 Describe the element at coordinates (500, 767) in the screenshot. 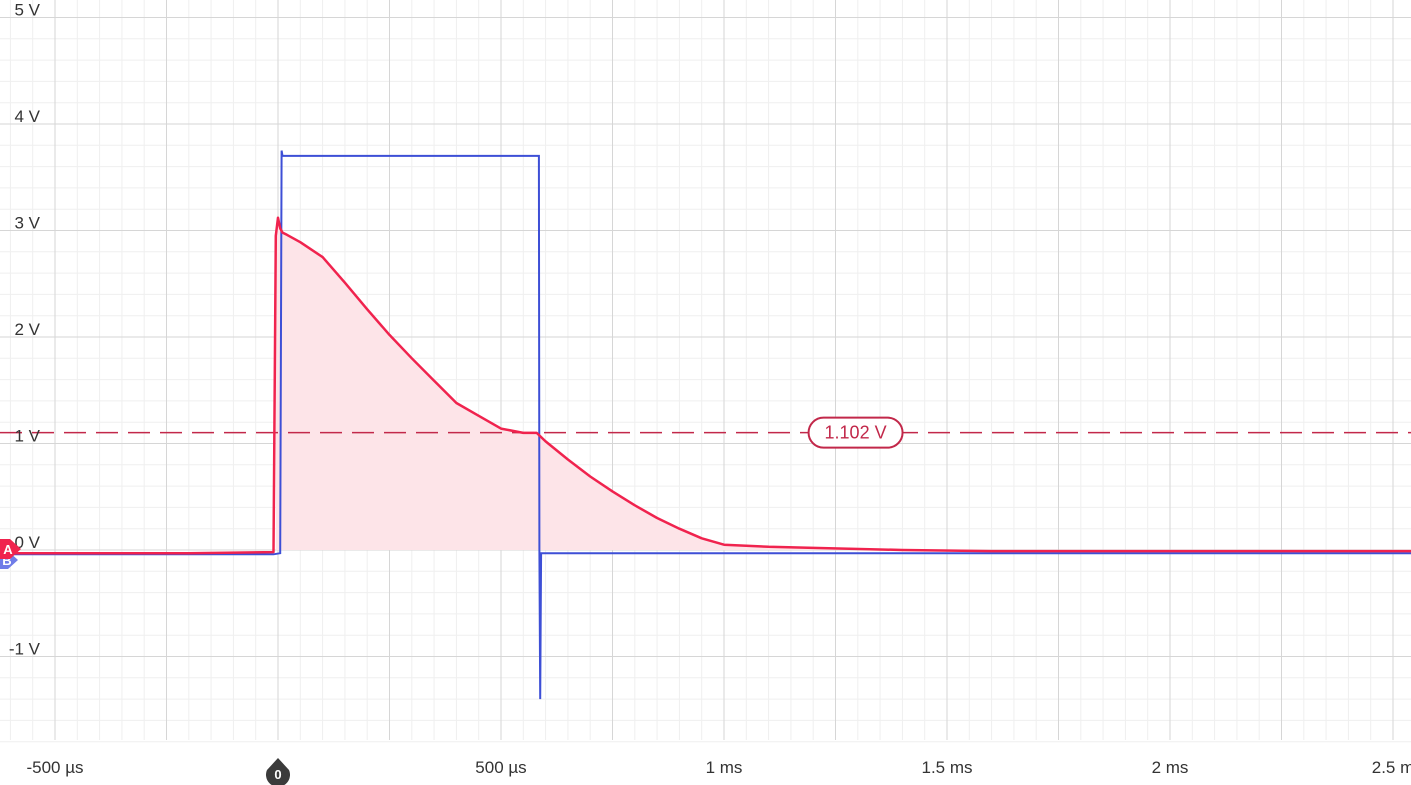

I see `x-tick-label: 500 µs` at that location.